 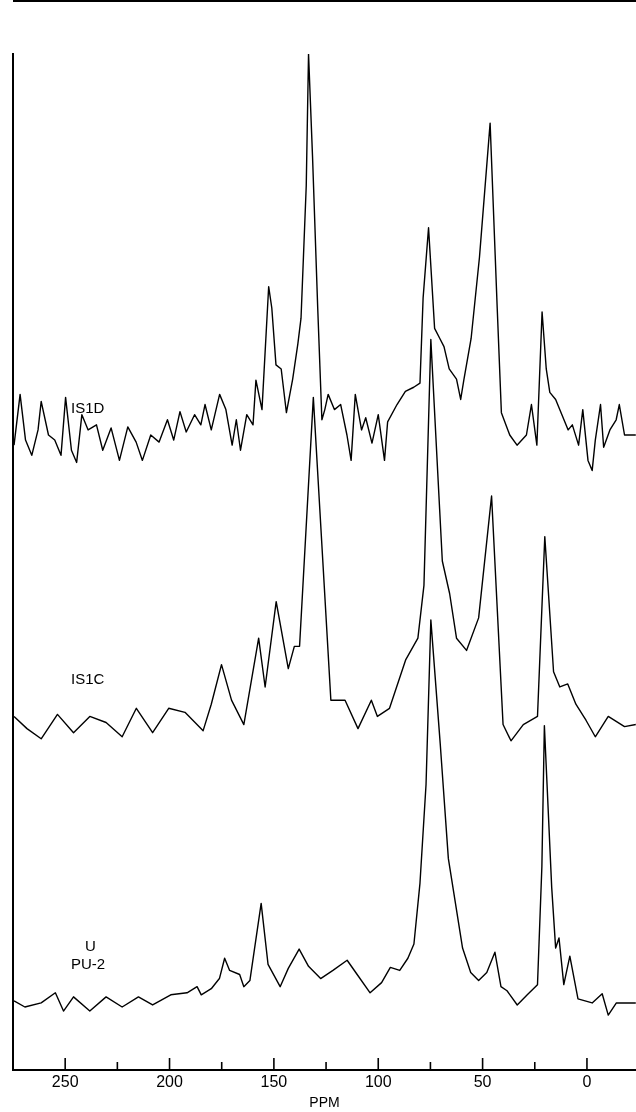 What do you see at coordinates (88, 963) in the screenshot?
I see `series-label: PU-2` at bounding box center [88, 963].